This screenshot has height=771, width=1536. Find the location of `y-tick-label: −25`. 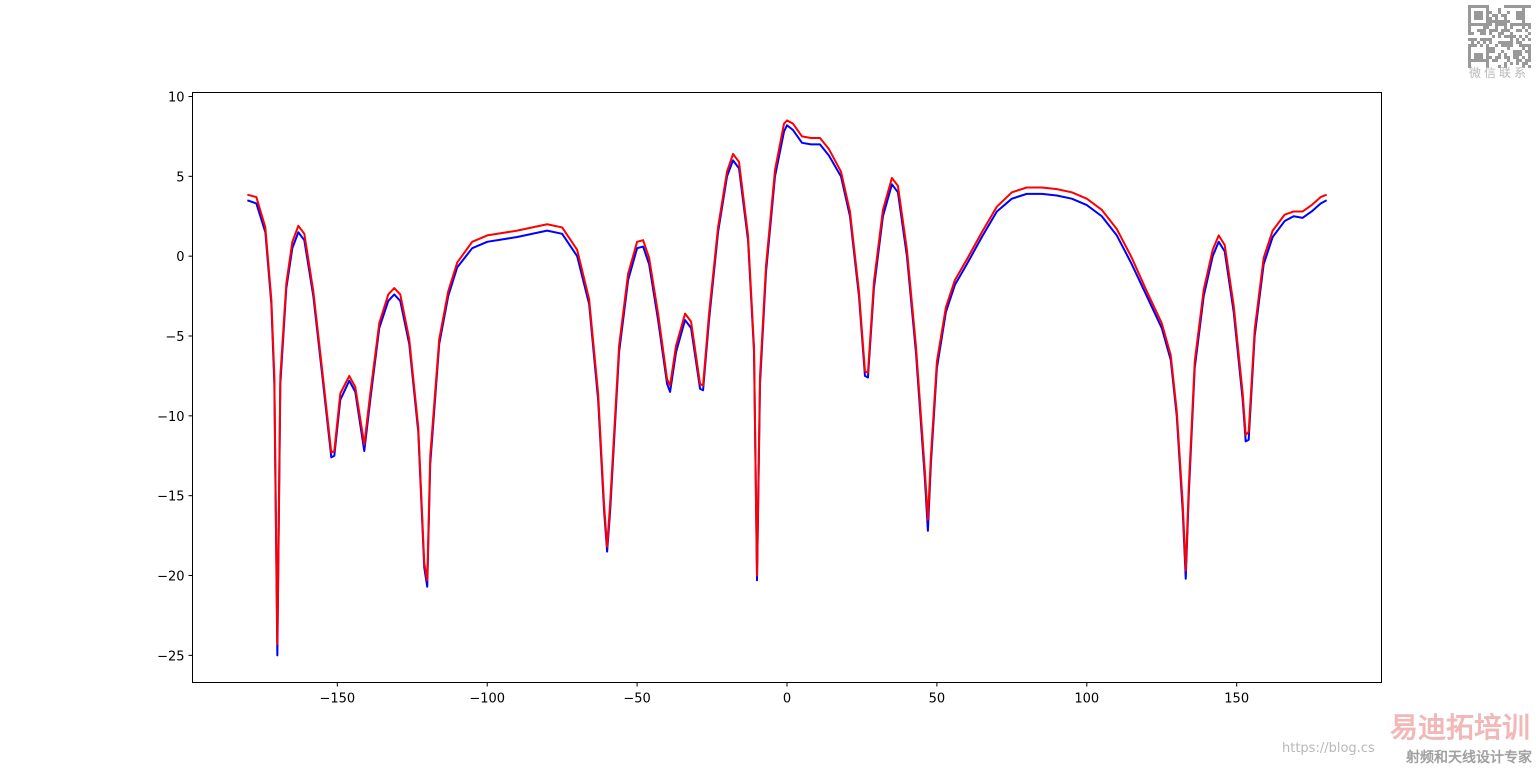

y-tick-label: −25 is located at coordinates (170, 656).